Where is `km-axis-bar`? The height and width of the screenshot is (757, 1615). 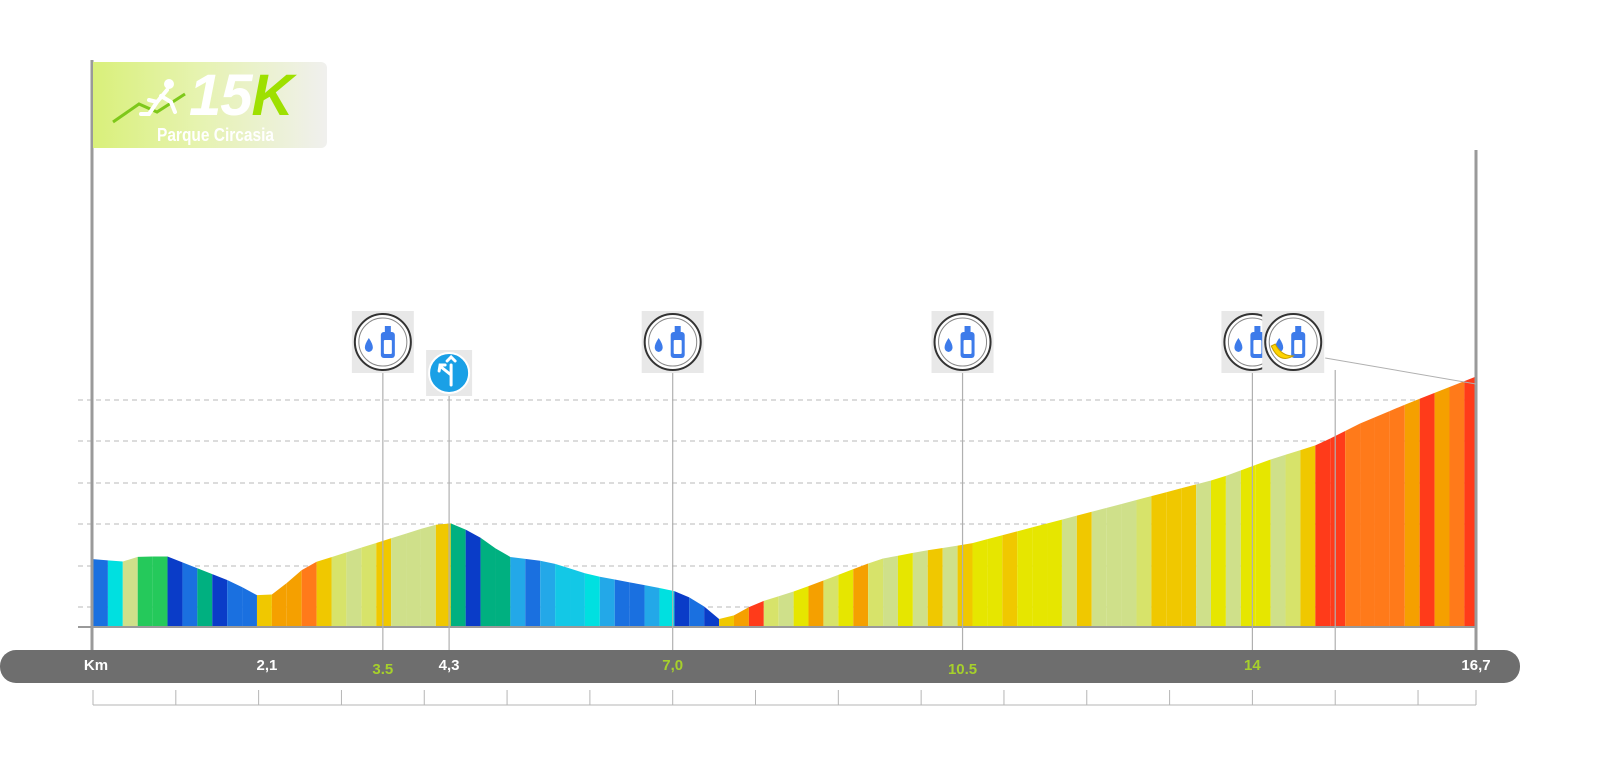 km-axis-bar is located at coordinates (760, 666).